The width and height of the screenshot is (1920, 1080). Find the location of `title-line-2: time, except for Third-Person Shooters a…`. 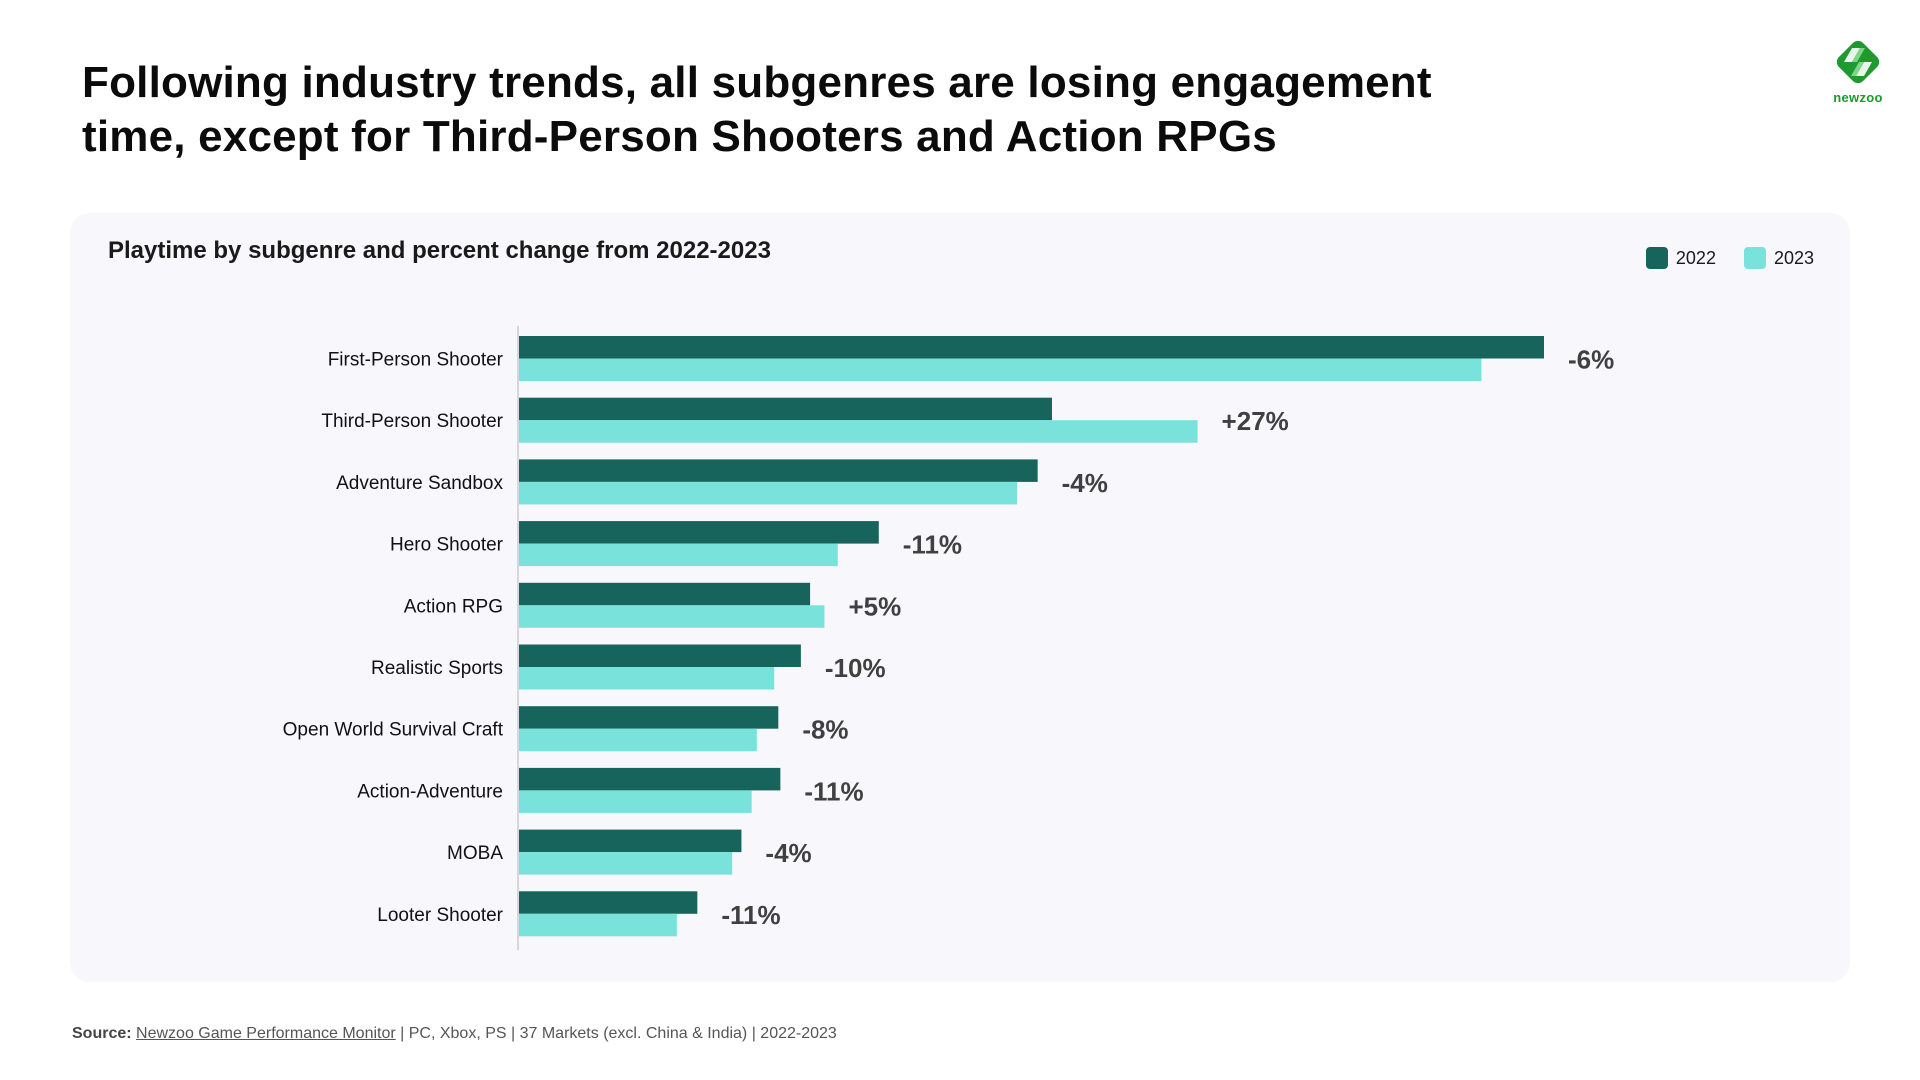

title-line-2: time, except for Third-Person Shooters a… is located at coordinates (679, 136).